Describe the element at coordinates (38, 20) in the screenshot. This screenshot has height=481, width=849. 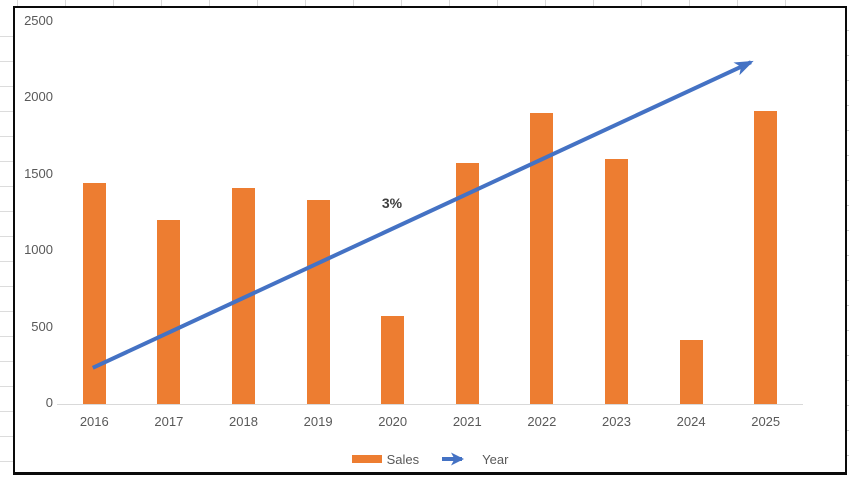
I see `y-tick-label: 2500` at that location.